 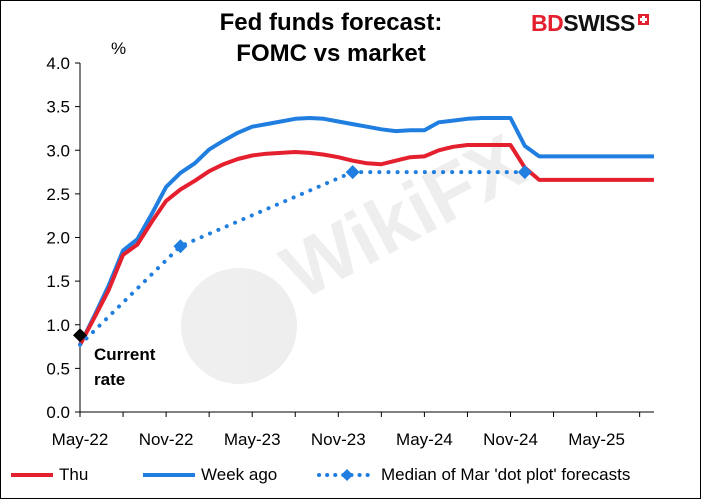 What do you see at coordinates (58, 281) in the screenshot?
I see `y-tick-label: 1.5` at bounding box center [58, 281].